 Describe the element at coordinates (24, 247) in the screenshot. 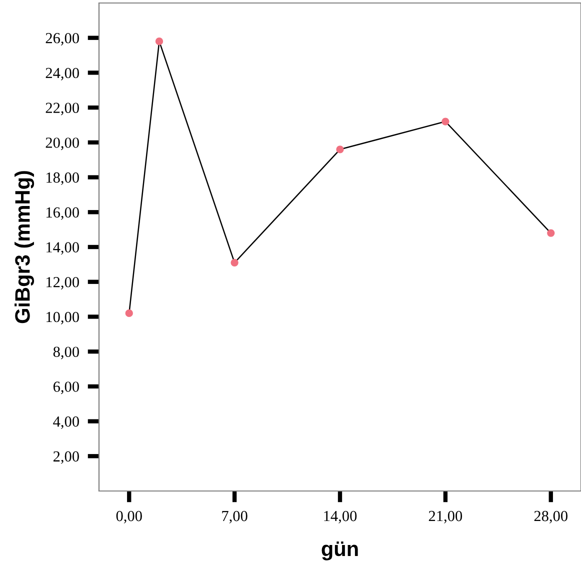

I see `y-axis-title: GiBgr3 (mmHg)` at that location.